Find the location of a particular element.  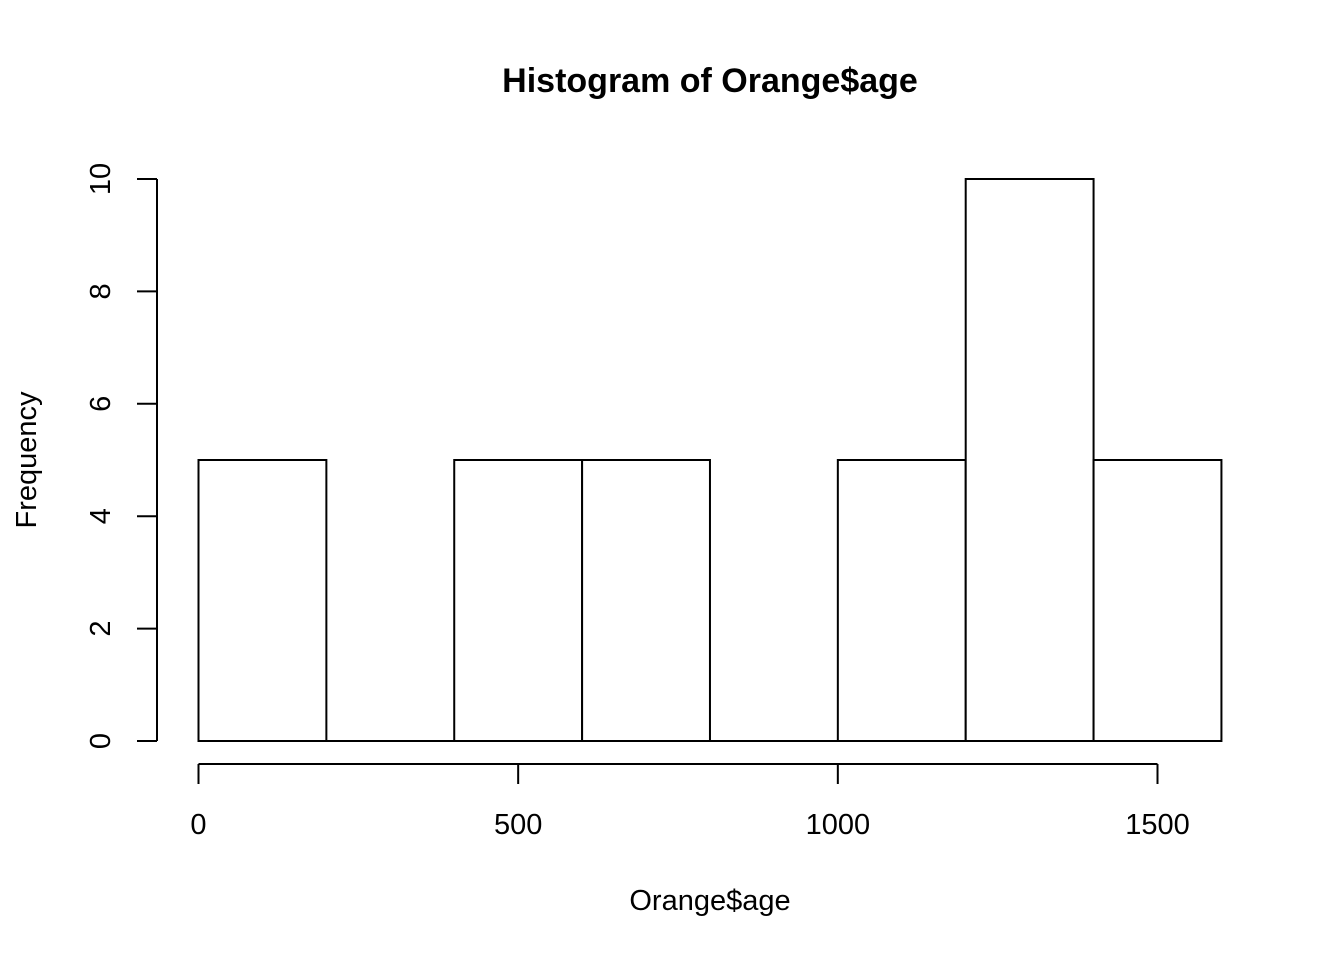

y-tick-label-10: 10 is located at coordinates (101, 179).